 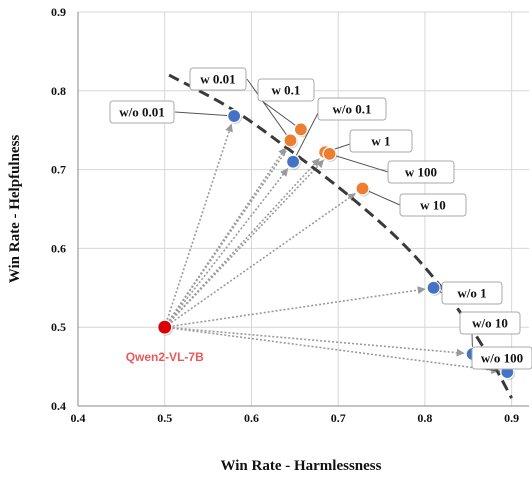 I want to click on point-label-w-1: w 1, so click(x=380, y=141).